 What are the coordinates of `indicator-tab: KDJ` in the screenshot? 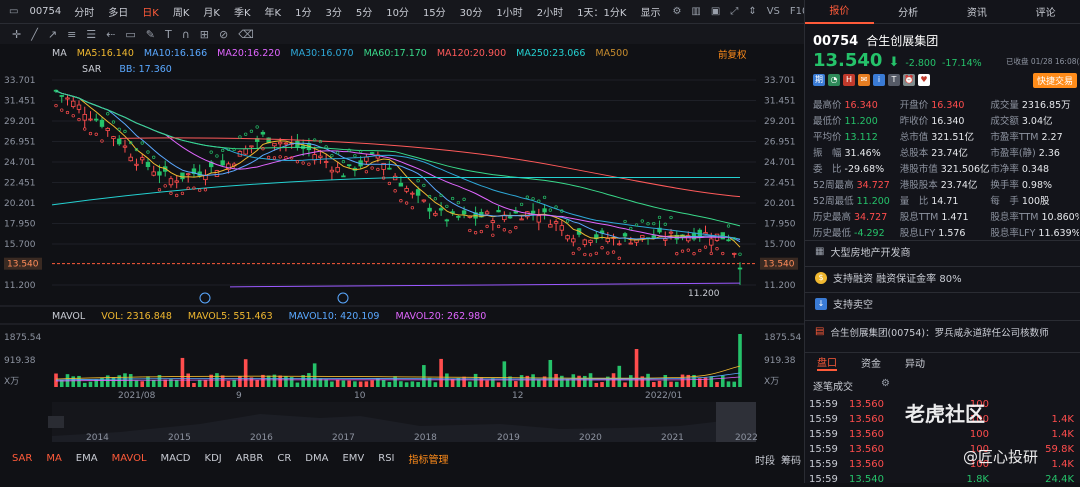 It's located at (213, 458).